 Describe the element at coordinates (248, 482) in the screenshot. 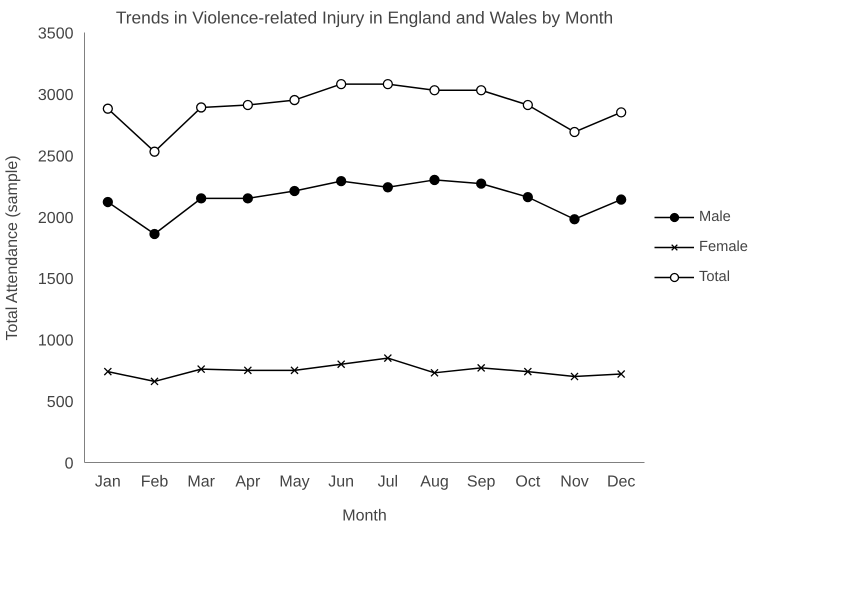

I see `x-tick-label: Apr` at that location.